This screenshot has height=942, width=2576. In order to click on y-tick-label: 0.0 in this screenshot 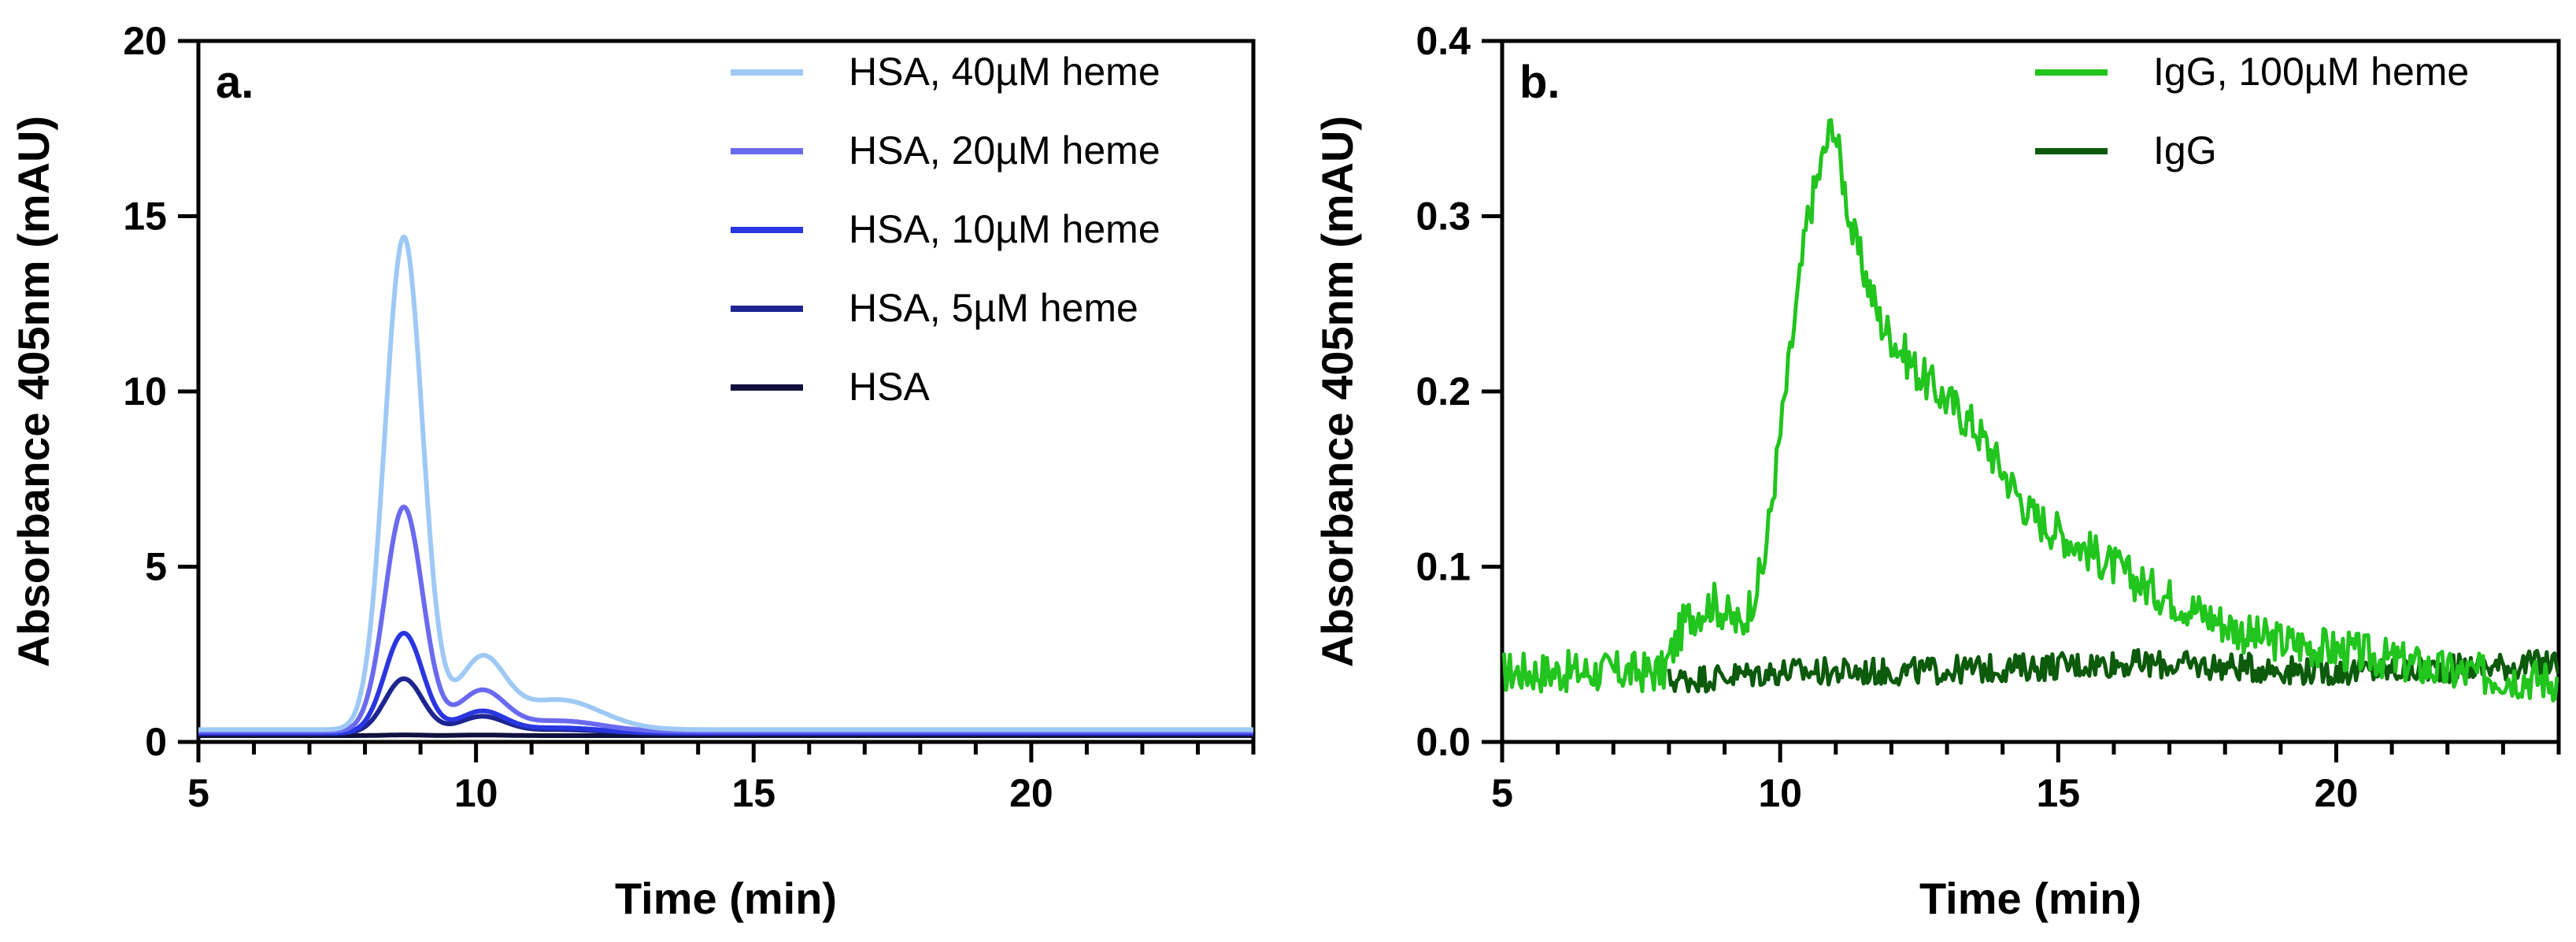, I will do `click(1443, 742)`.